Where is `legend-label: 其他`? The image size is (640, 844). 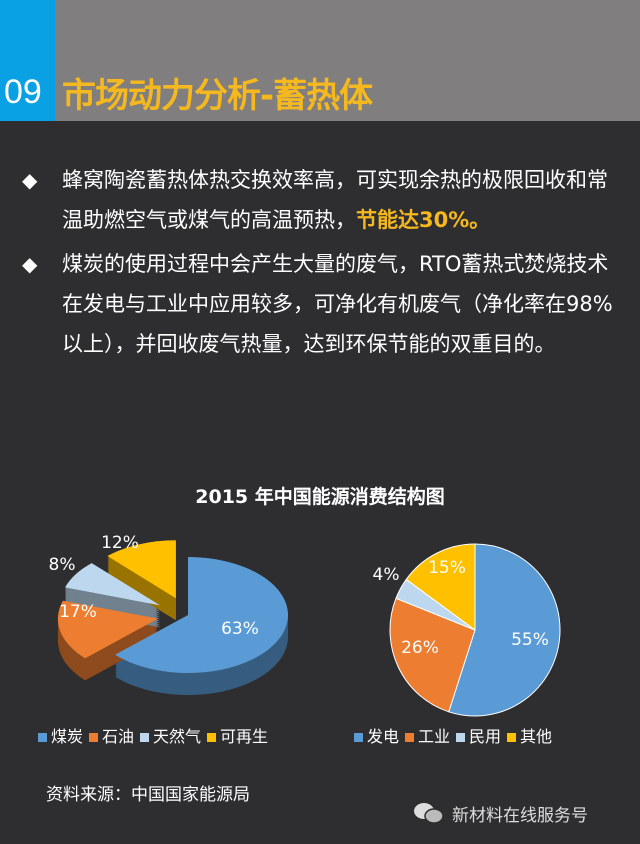 legend-label: 其他 is located at coordinates (536, 736).